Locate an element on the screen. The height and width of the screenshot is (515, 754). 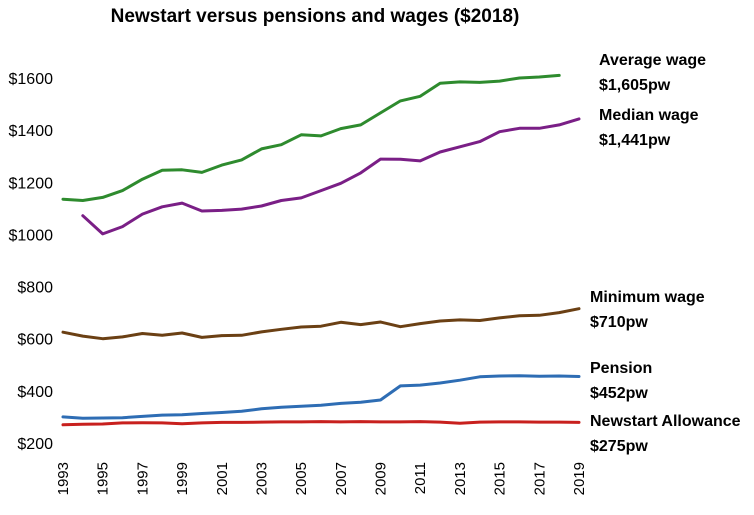
series-value-label: $452pw is located at coordinates (619, 393).